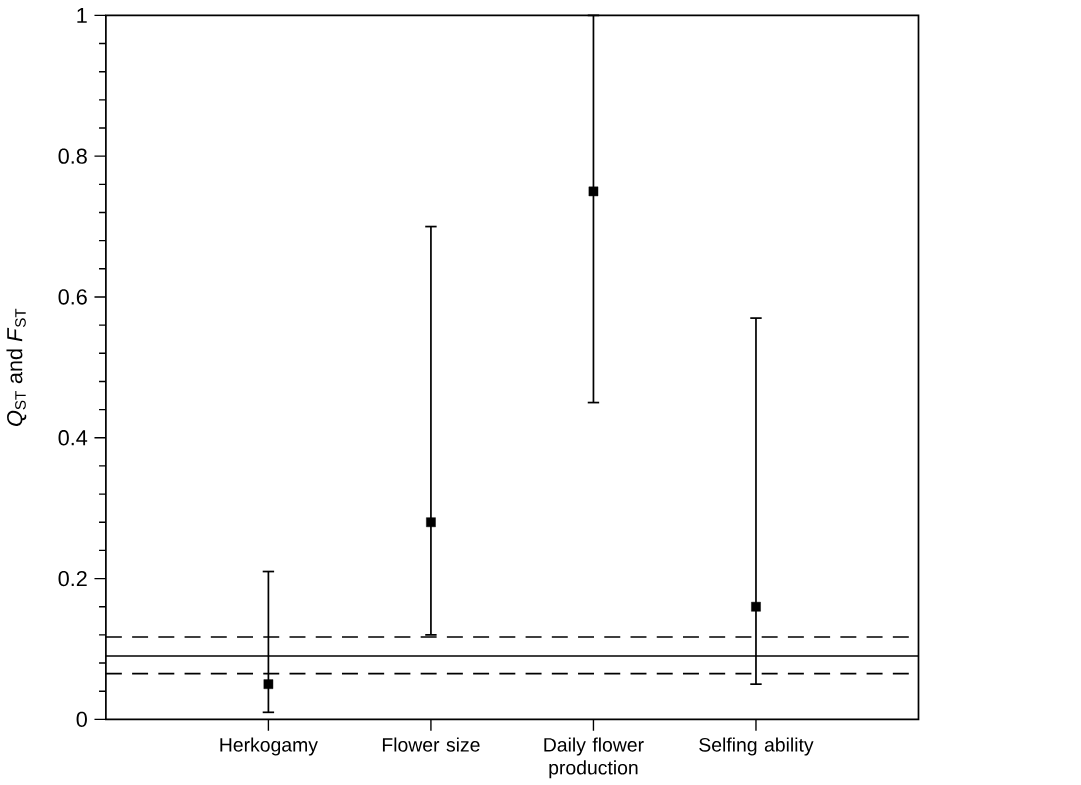 The width and height of the screenshot is (1081, 785). I want to click on x-tick-label: Selfing ability, so click(756, 746).